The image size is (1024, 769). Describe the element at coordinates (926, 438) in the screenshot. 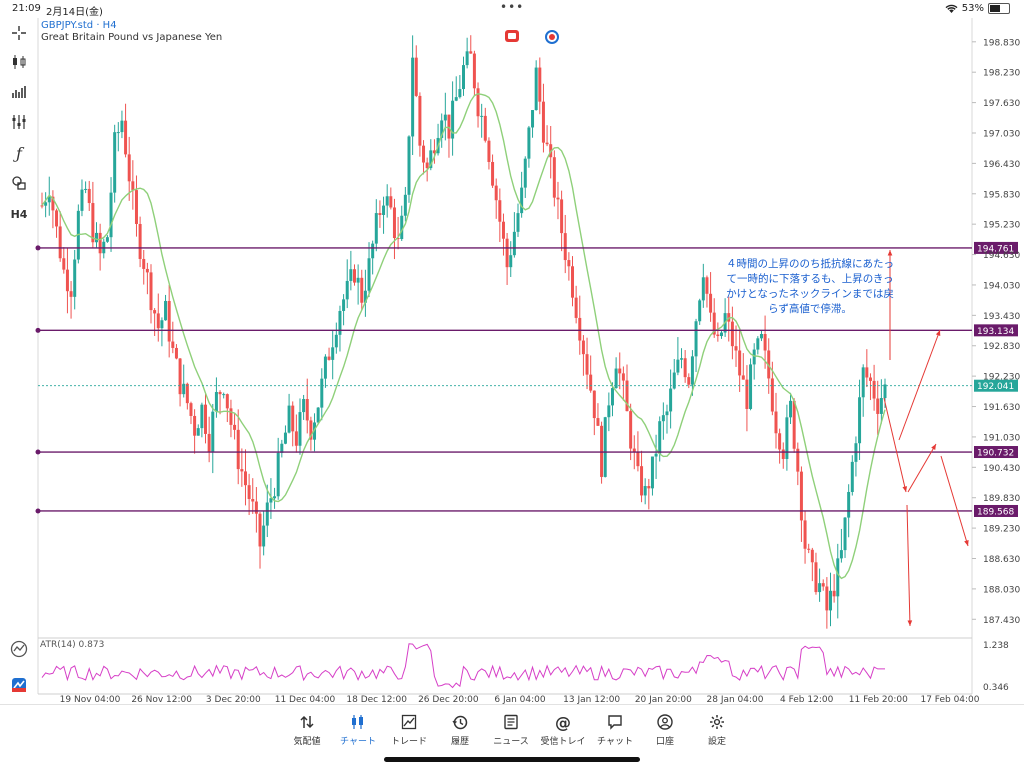

I see `forecast-arrows` at that location.